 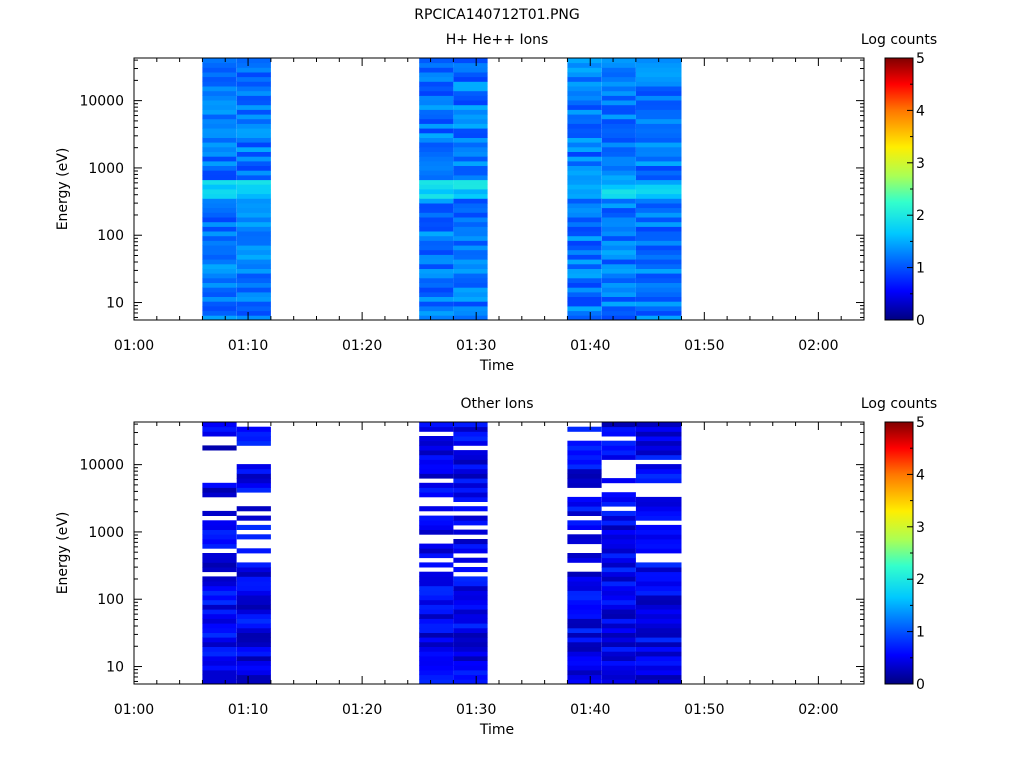 I want to click on y-tick-label: 1000, so click(x=106, y=533).